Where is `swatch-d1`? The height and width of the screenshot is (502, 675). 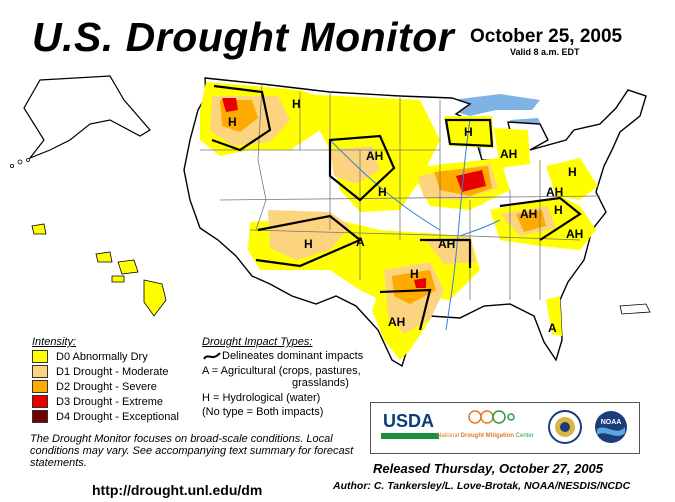 swatch-d1 is located at coordinates (40, 371).